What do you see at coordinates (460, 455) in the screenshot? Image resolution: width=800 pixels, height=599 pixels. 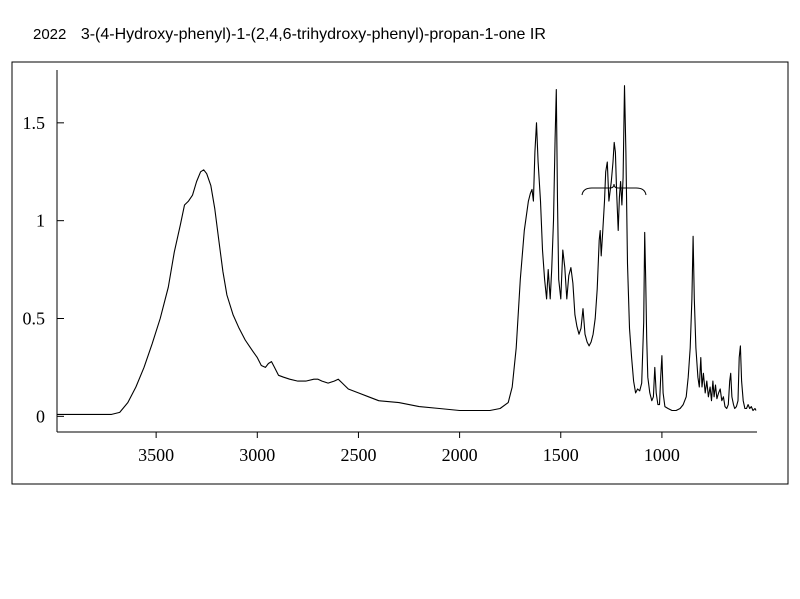 I see `x-tick-label: 2000` at bounding box center [460, 455].